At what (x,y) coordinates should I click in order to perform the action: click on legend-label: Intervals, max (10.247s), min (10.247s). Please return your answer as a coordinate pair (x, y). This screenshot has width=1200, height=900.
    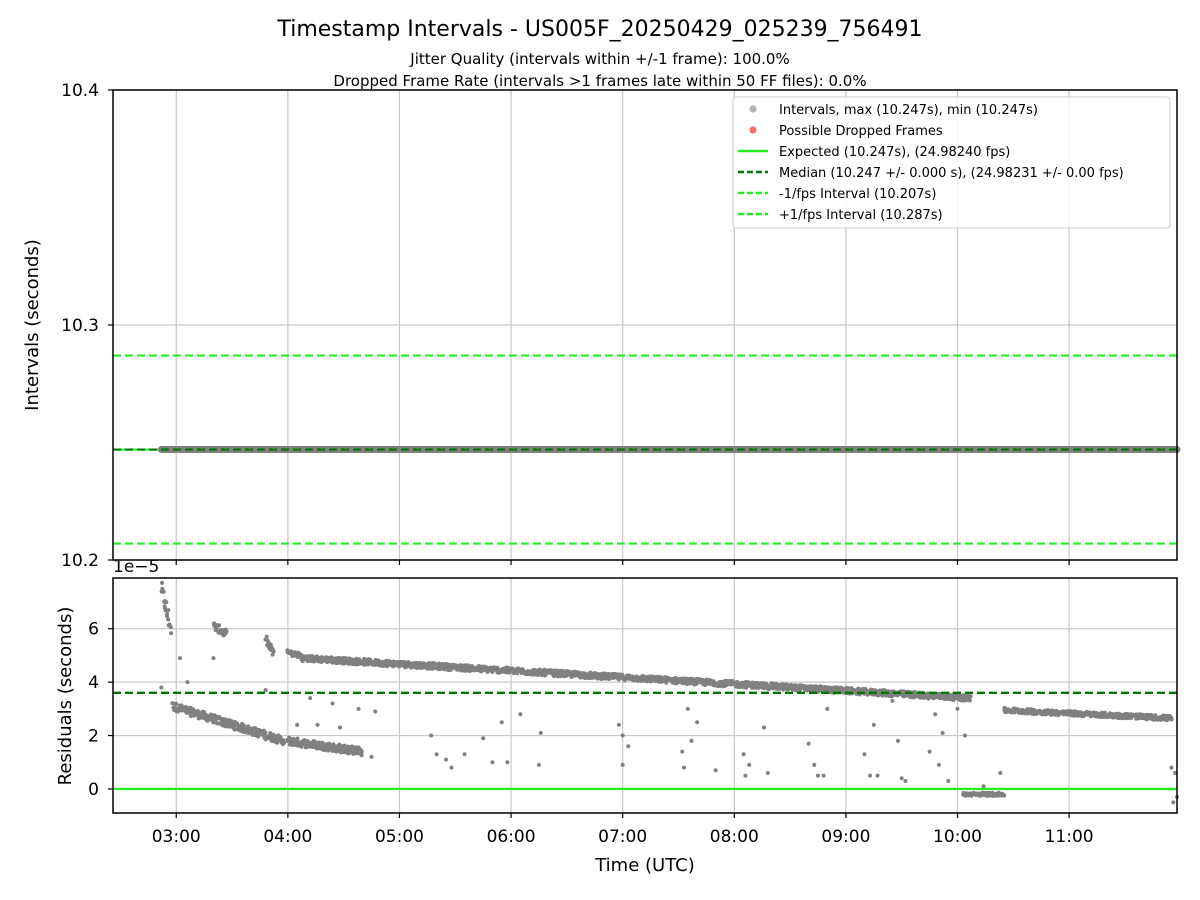
    Looking at the image, I should click on (908, 110).